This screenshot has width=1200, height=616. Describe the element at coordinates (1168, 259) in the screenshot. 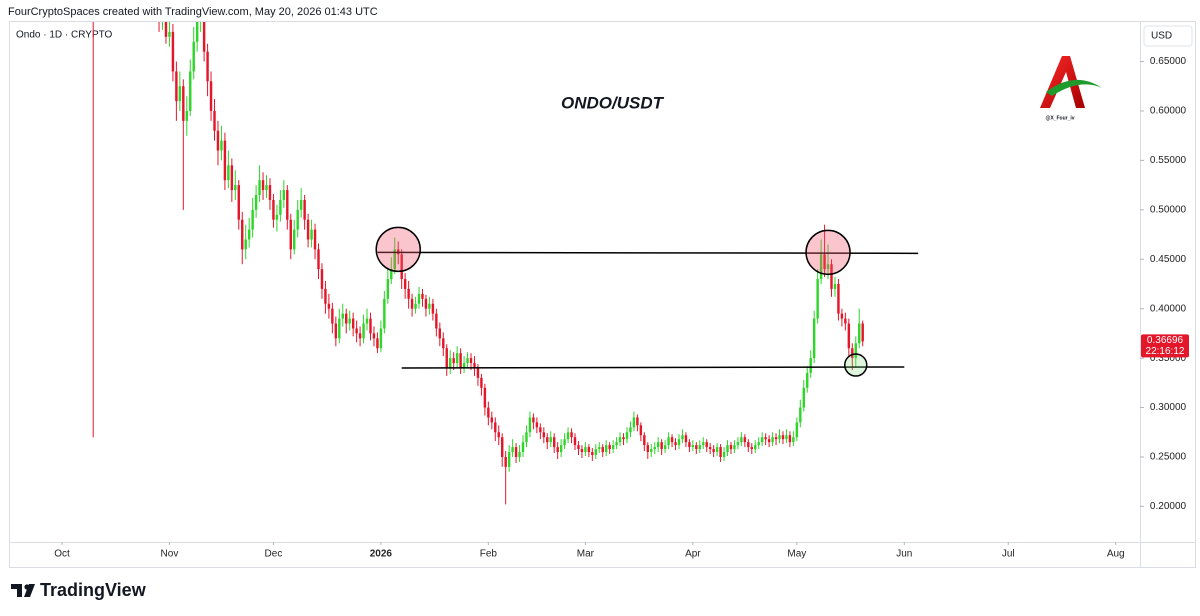

I see `y-tick-label: 0.45000` at that location.